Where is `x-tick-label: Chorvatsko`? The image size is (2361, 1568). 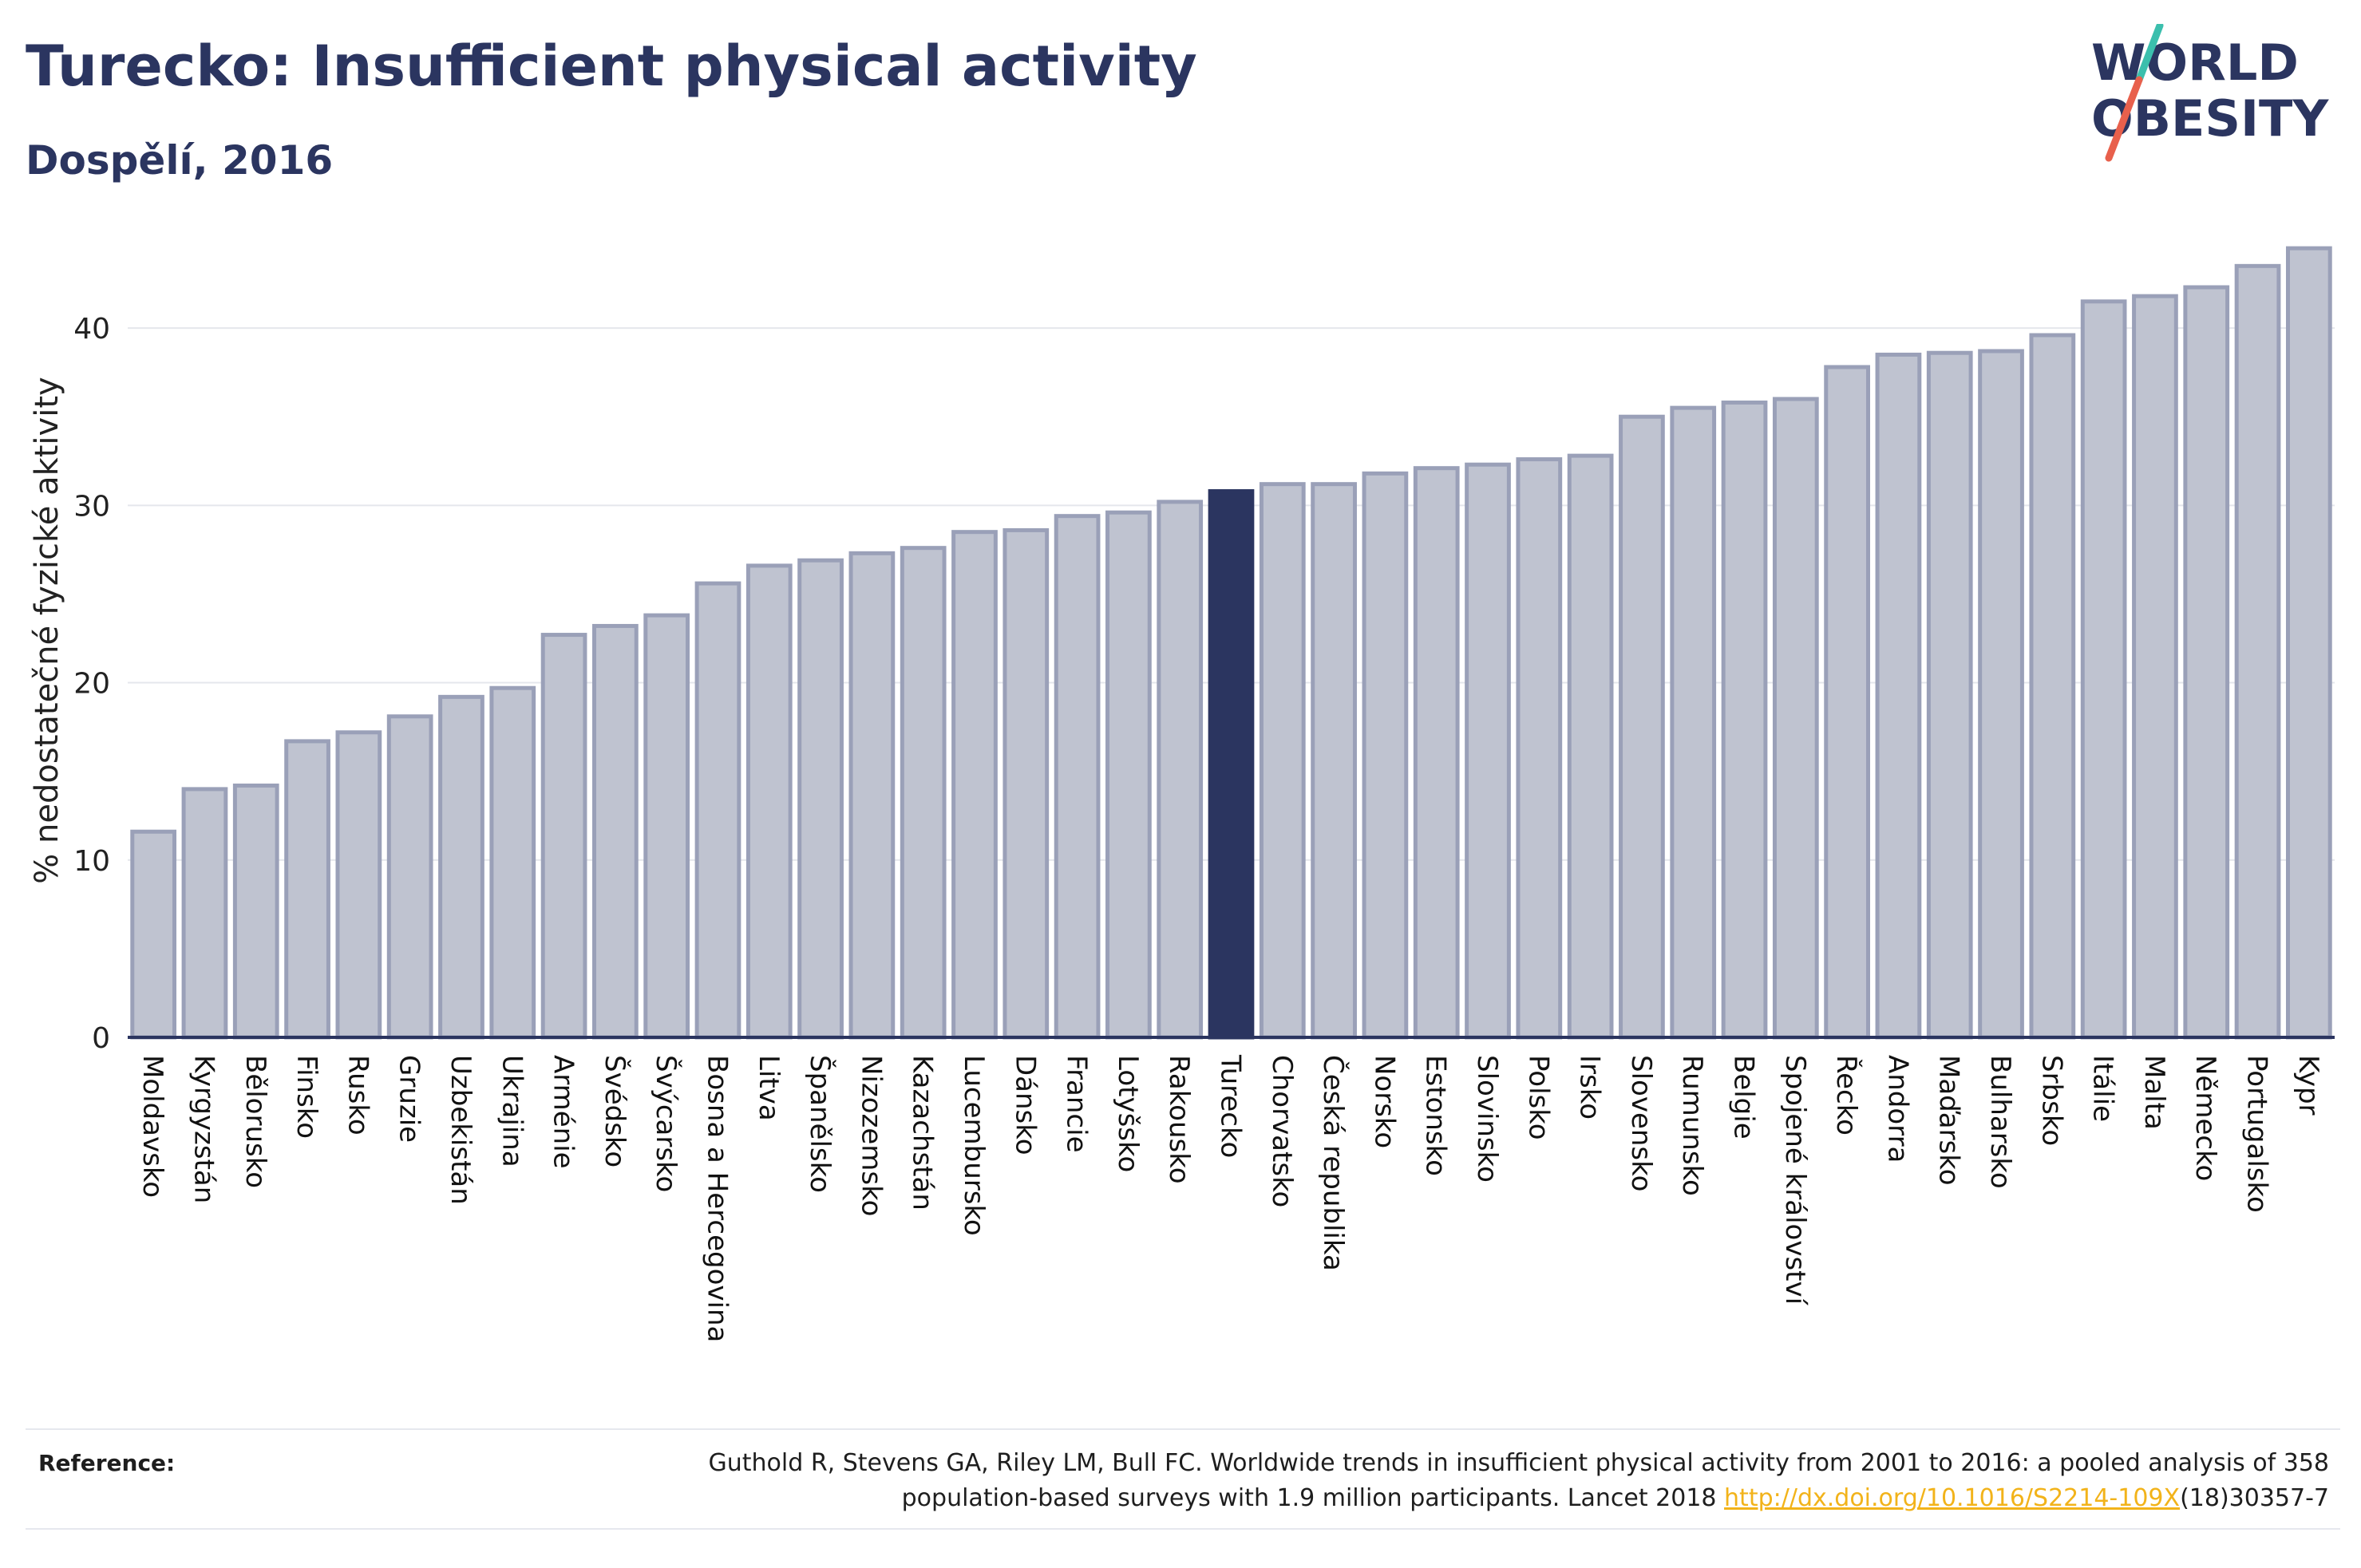 x-tick-label: Chorvatsko is located at coordinates (1282, 1131).